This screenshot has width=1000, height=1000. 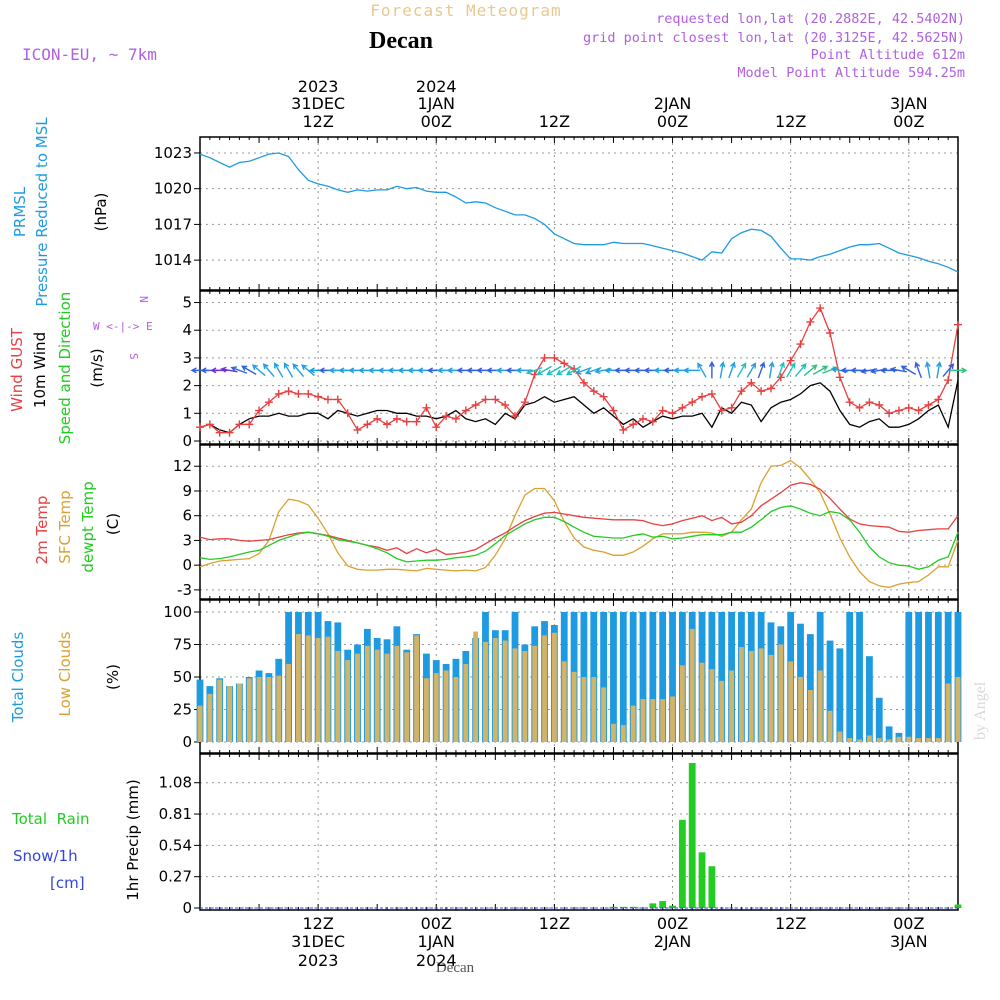 I want to click on model-altitude: Model Point Altitude 594.25m, so click(x=851, y=73).